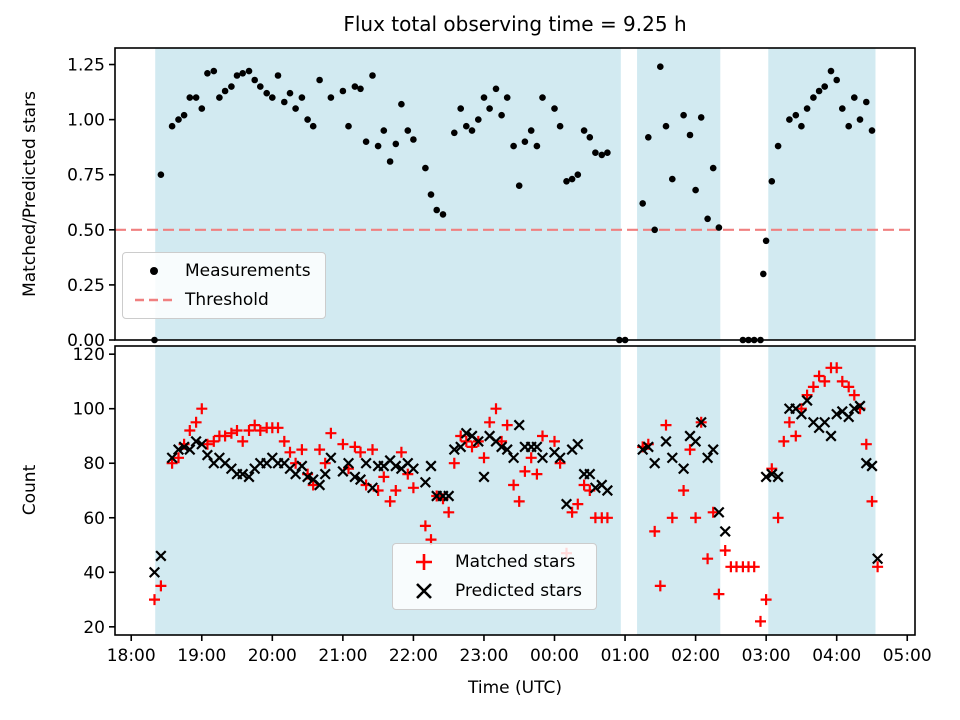  Describe the element at coordinates (554, 656) in the screenshot. I see `svg-text: 00:00` at that location.